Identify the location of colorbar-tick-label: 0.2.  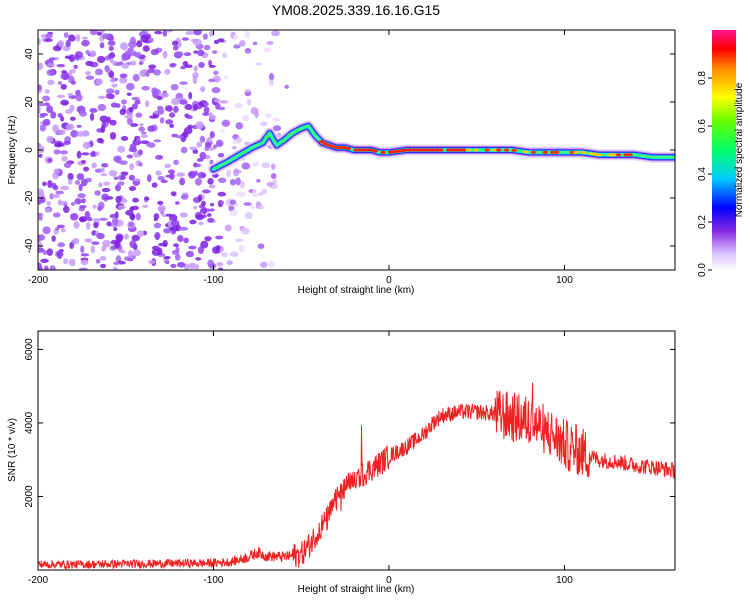
(702, 222).